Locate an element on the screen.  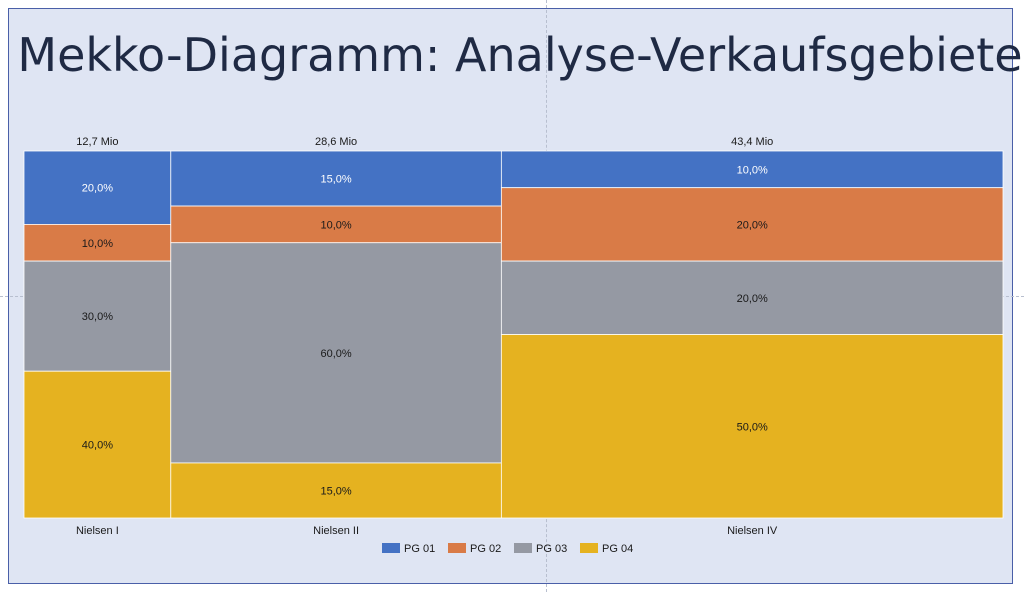
category-label: Nielsen IV is located at coordinates (752, 531).